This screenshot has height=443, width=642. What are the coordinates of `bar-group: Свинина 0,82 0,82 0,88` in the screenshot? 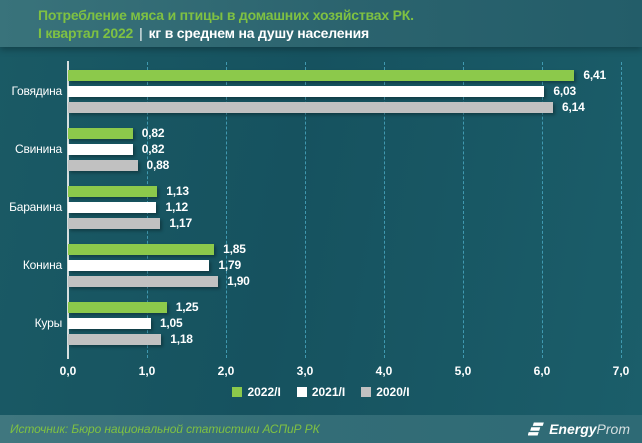 It's located at (321, 149).